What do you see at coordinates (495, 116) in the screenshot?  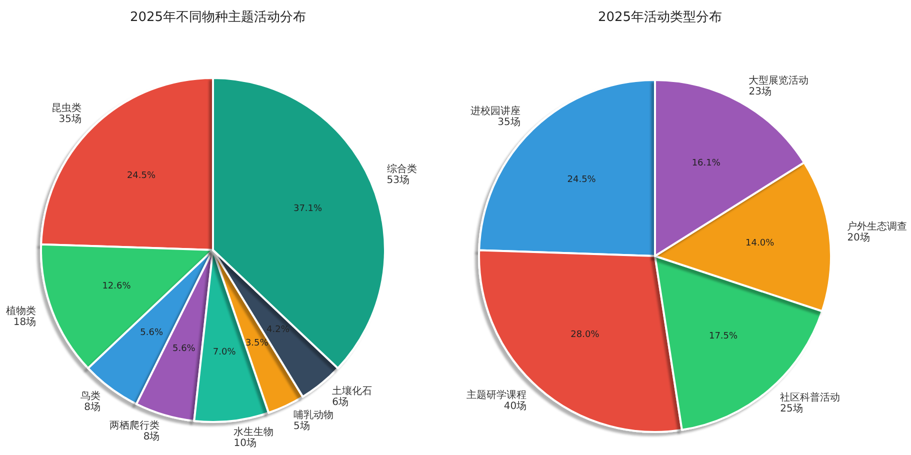 I see `slice-label: 进校园讲座 35场` at bounding box center [495, 116].